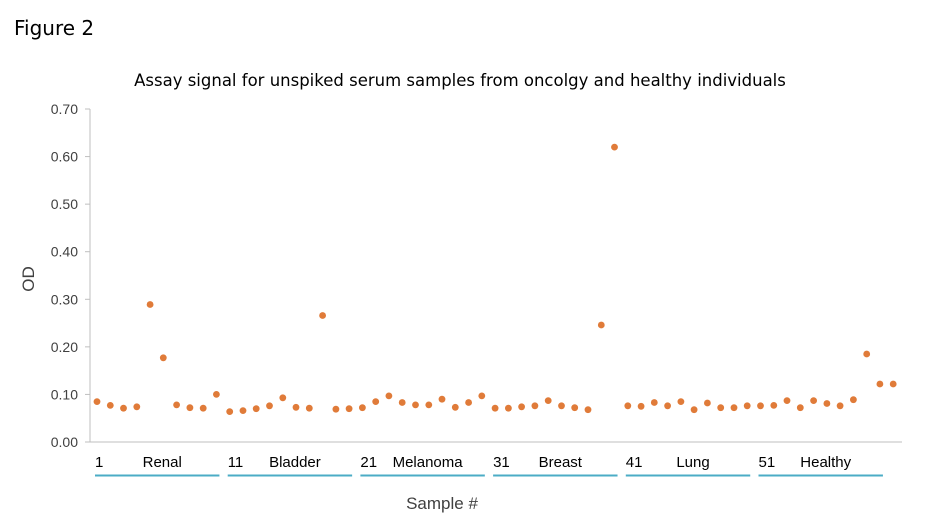 The width and height of the screenshot is (925, 524). What do you see at coordinates (561, 462) in the screenshot?
I see `group-name-label: Breast` at bounding box center [561, 462].